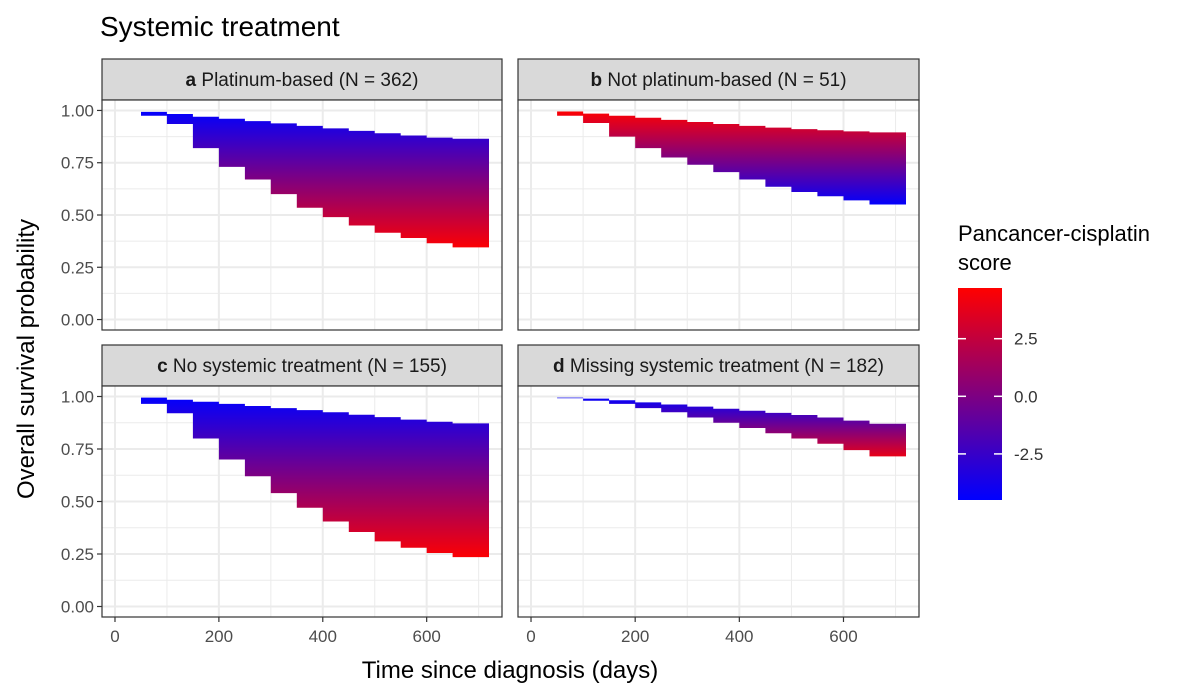 Image resolution: width=1203 pixels, height=684 pixels. Describe the element at coordinates (1026, 339) in the screenshot. I see `colorbar-tick-label: 2.5` at that location.